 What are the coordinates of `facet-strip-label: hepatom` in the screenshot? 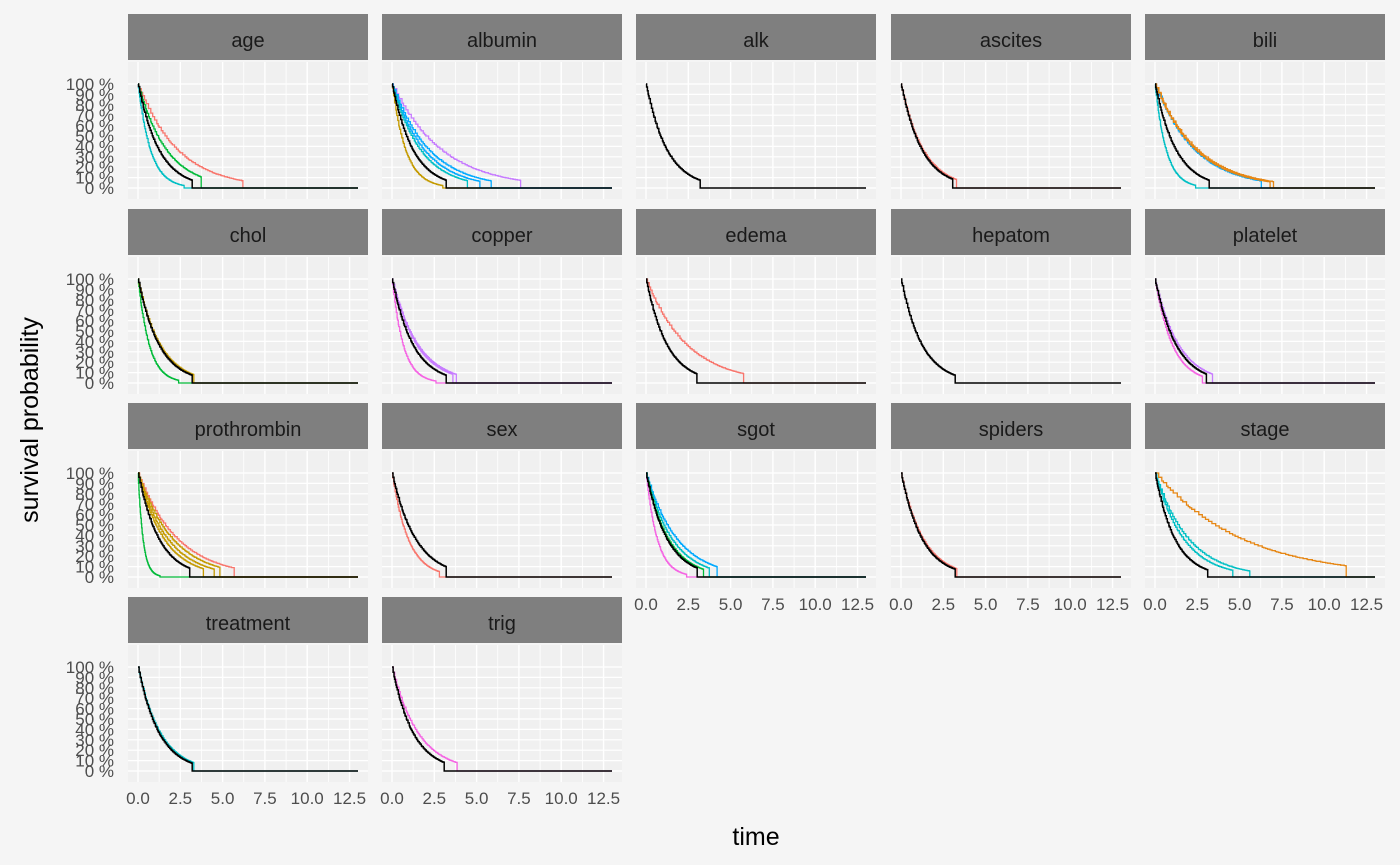 It's located at (1011, 236).